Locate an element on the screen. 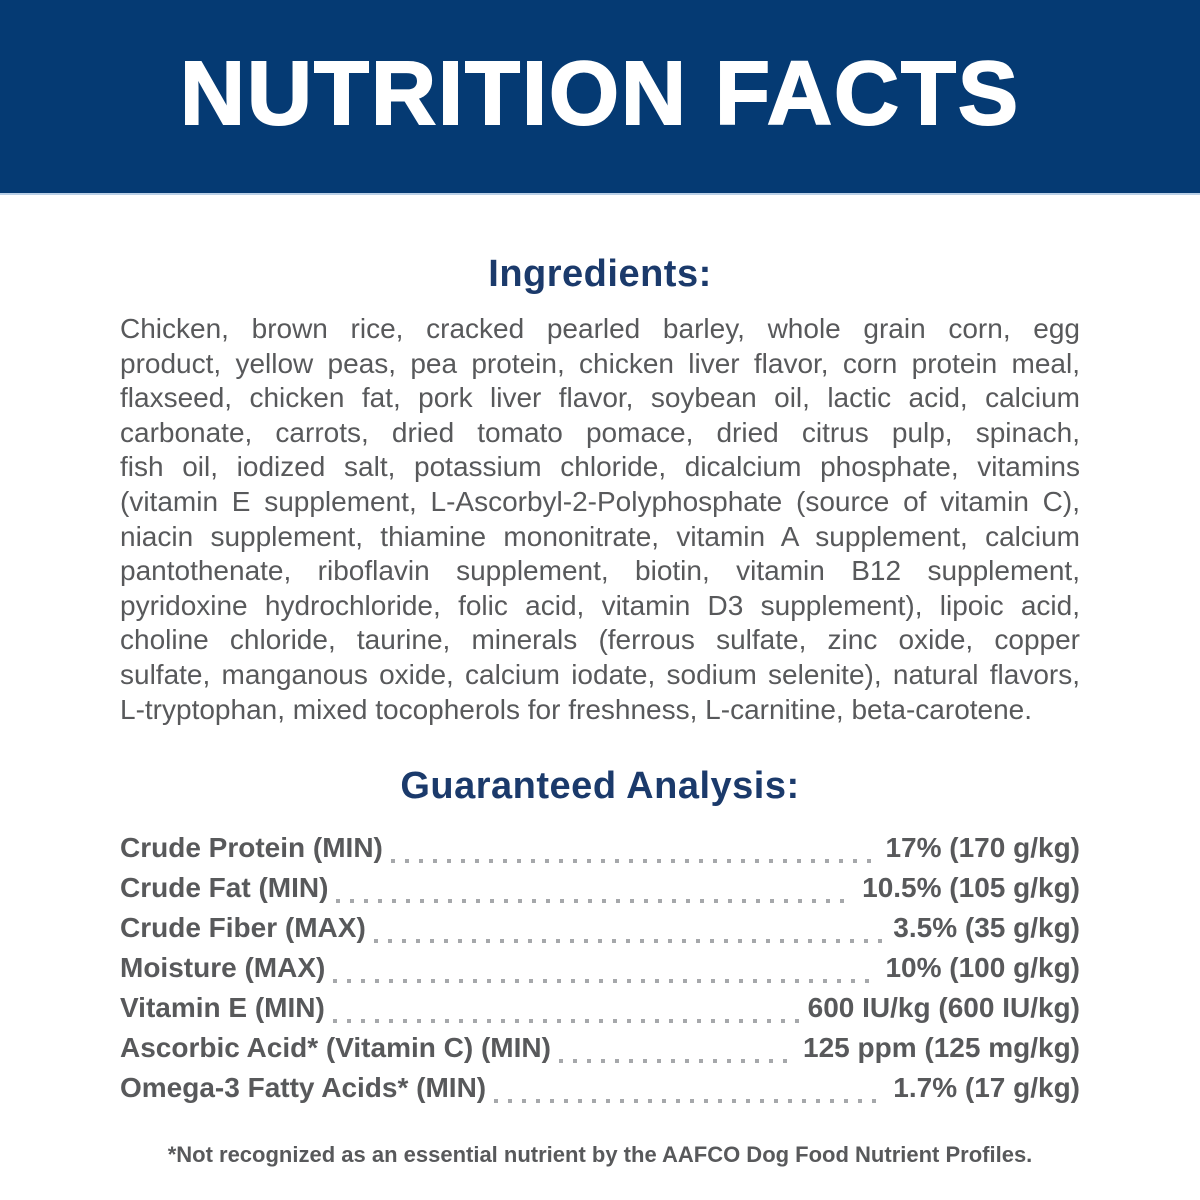 The height and width of the screenshot is (1200, 1200). page-title: NUTRITION FACTS is located at coordinates (599, 93).